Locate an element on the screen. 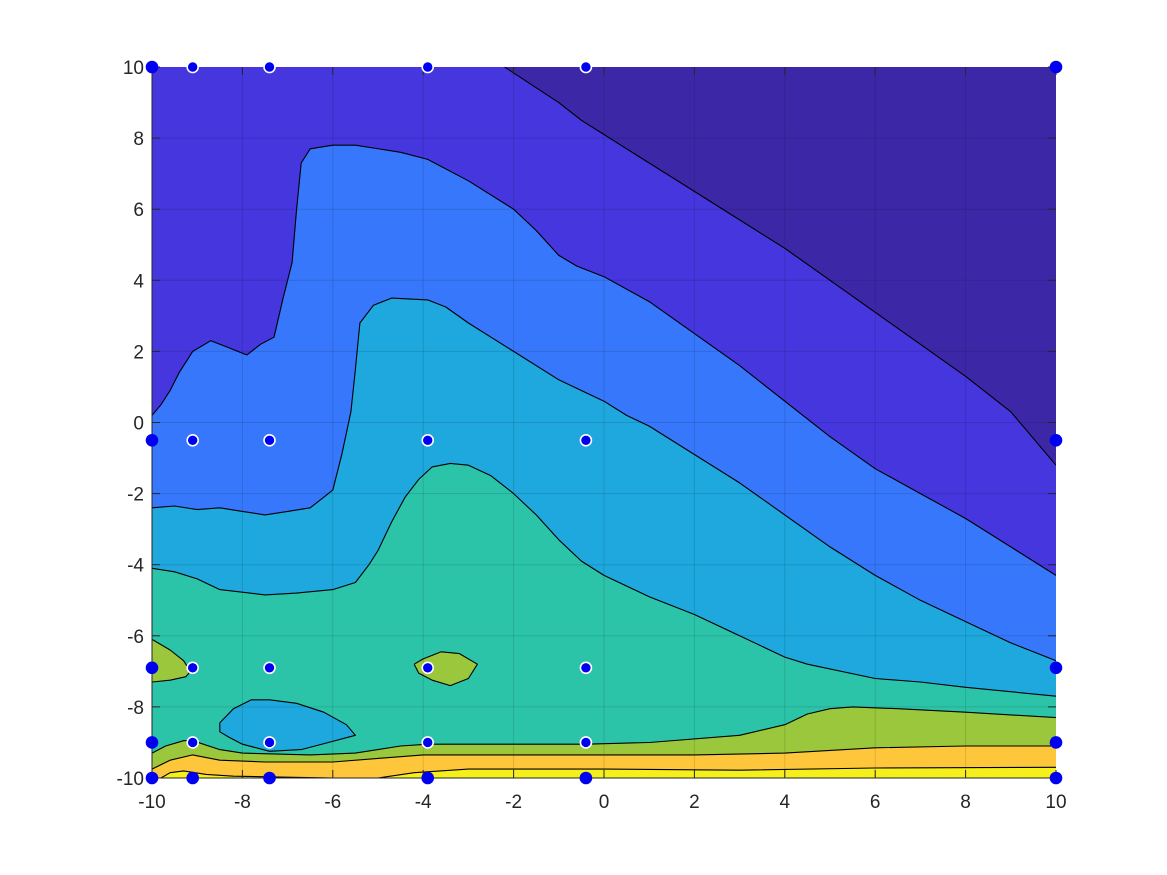 The image size is (1167, 875). x-tick-label: -6 is located at coordinates (332, 802).